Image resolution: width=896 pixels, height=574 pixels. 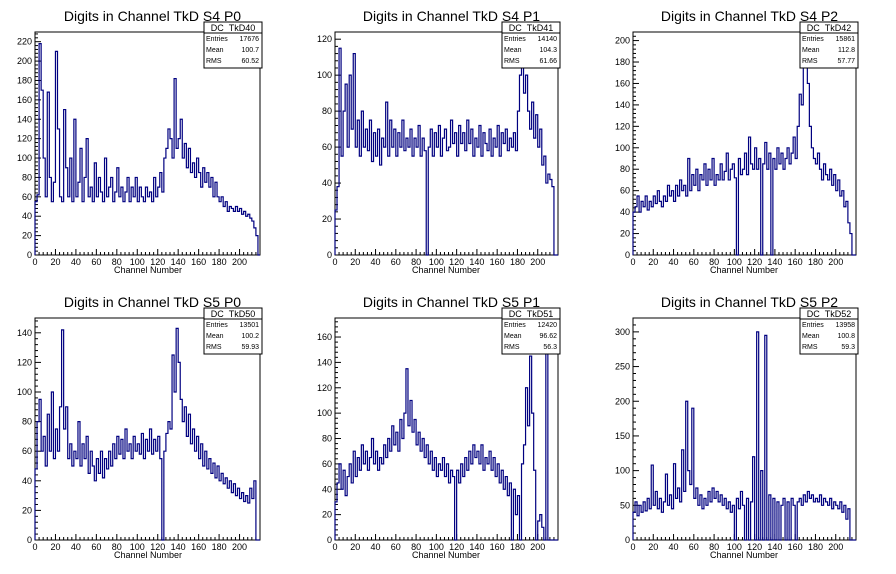 What do you see at coordinates (846, 39) in the screenshot?
I see `stats-row-value: 15861` at bounding box center [846, 39].